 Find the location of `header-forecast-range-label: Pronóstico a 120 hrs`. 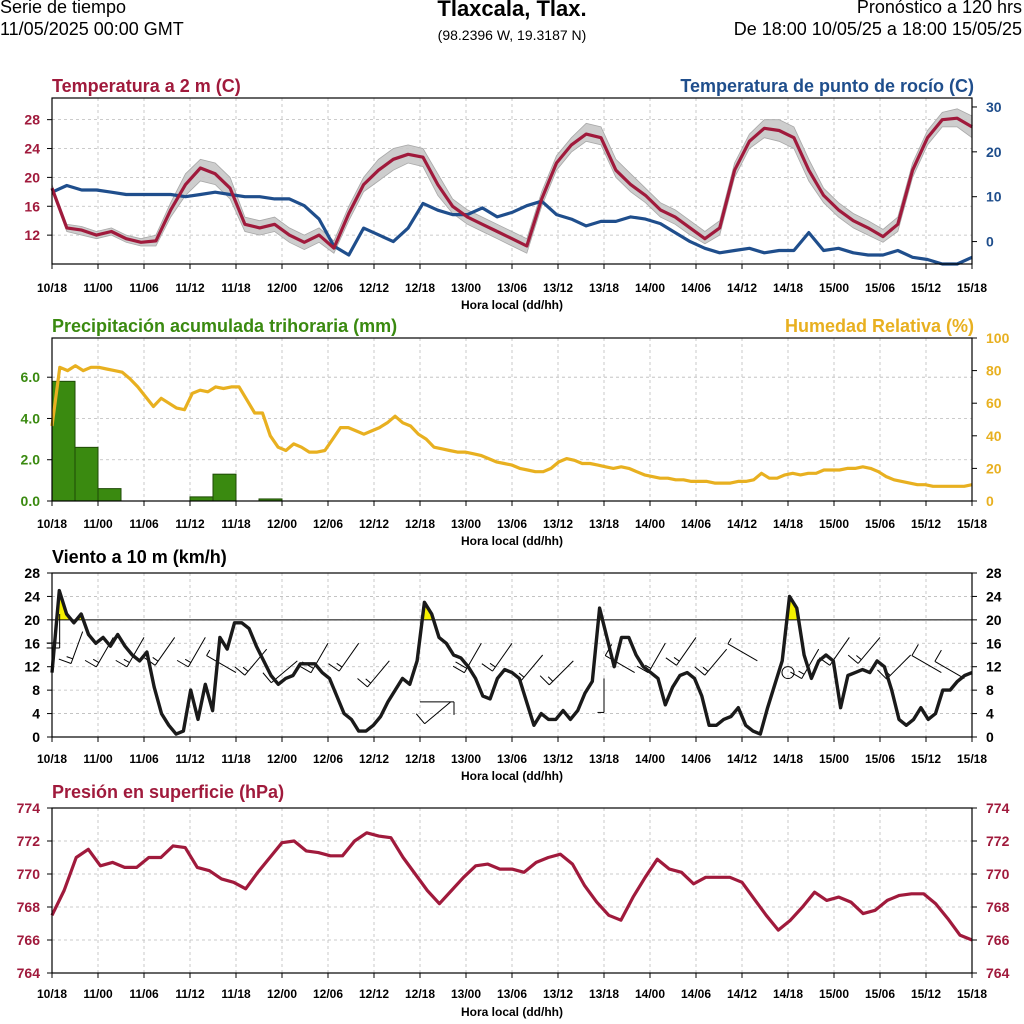

header-forecast-range-label: Pronóstico a 120 hrs is located at coordinates (939, 8).